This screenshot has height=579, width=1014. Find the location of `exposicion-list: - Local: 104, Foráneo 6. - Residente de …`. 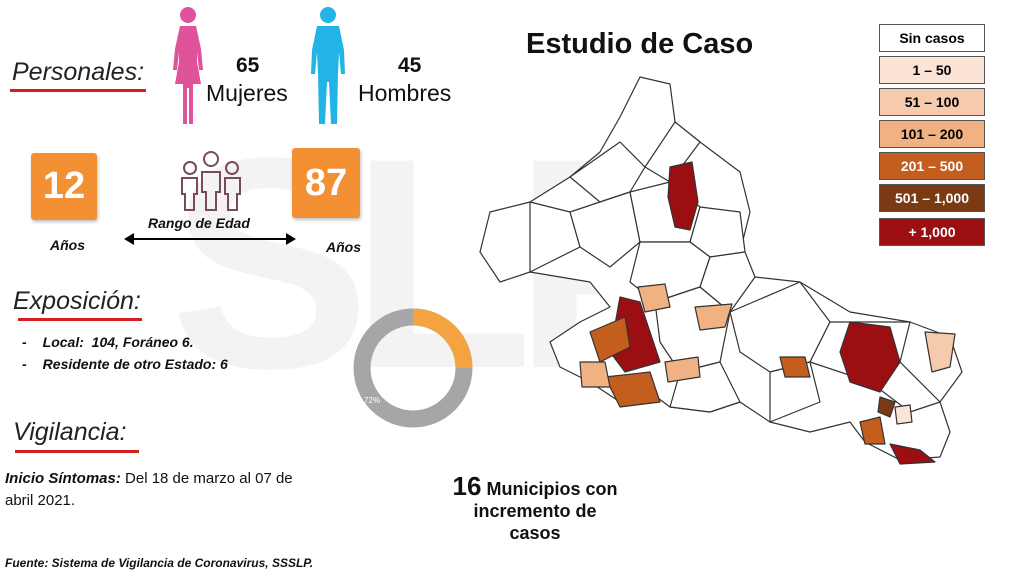

exposicion-list: - Local: 104, Foráneo 6. - Residente de … is located at coordinates (125, 353).